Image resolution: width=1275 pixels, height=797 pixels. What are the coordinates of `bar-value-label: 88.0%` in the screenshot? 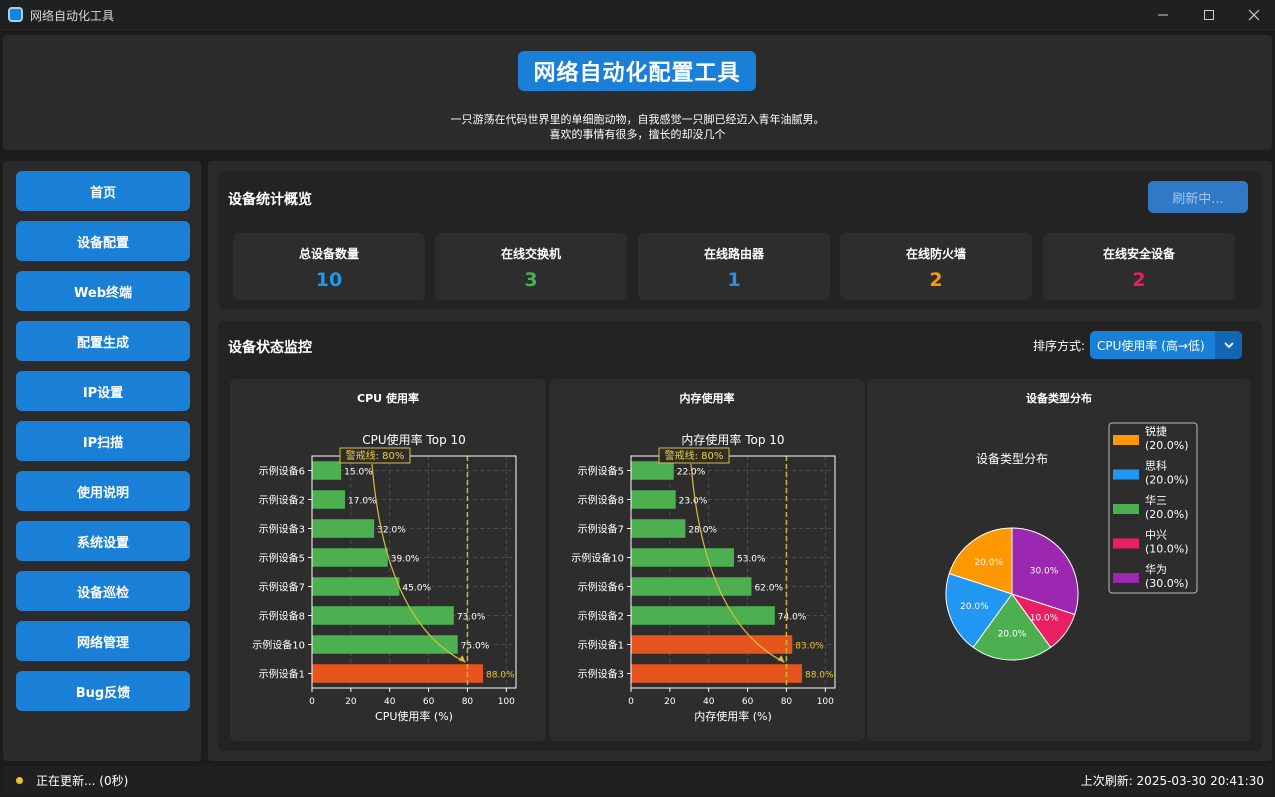 It's located at (819, 676).